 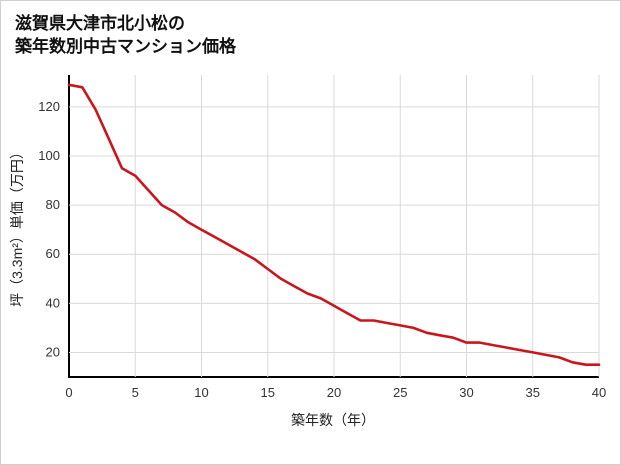 What do you see at coordinates (400, 392) in the screenshot?
I see `x-tick-label: 25` at bounding box center [400, 392].